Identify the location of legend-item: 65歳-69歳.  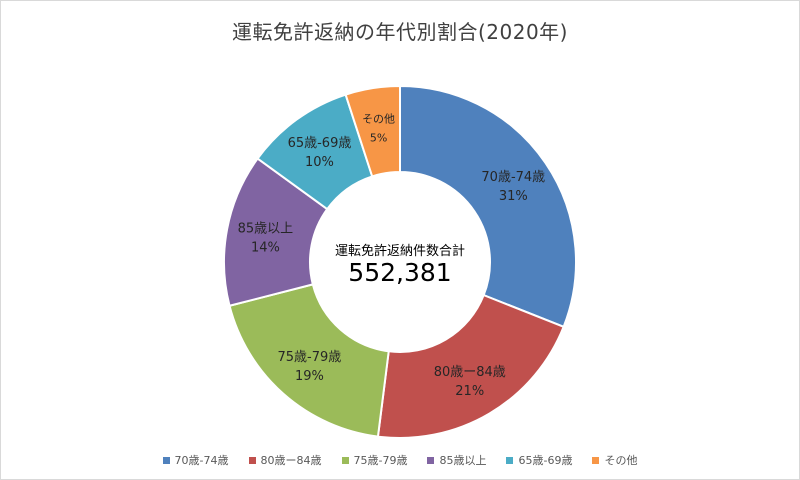
(539, 460).